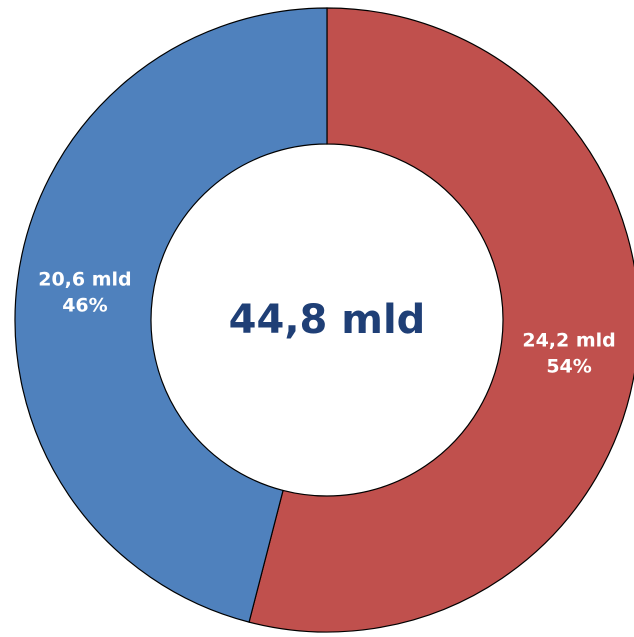  Describe the element at coordinates (568, 354) in the screenshot. I see `slice-label-0: 24,2 mld 54%` at that location.